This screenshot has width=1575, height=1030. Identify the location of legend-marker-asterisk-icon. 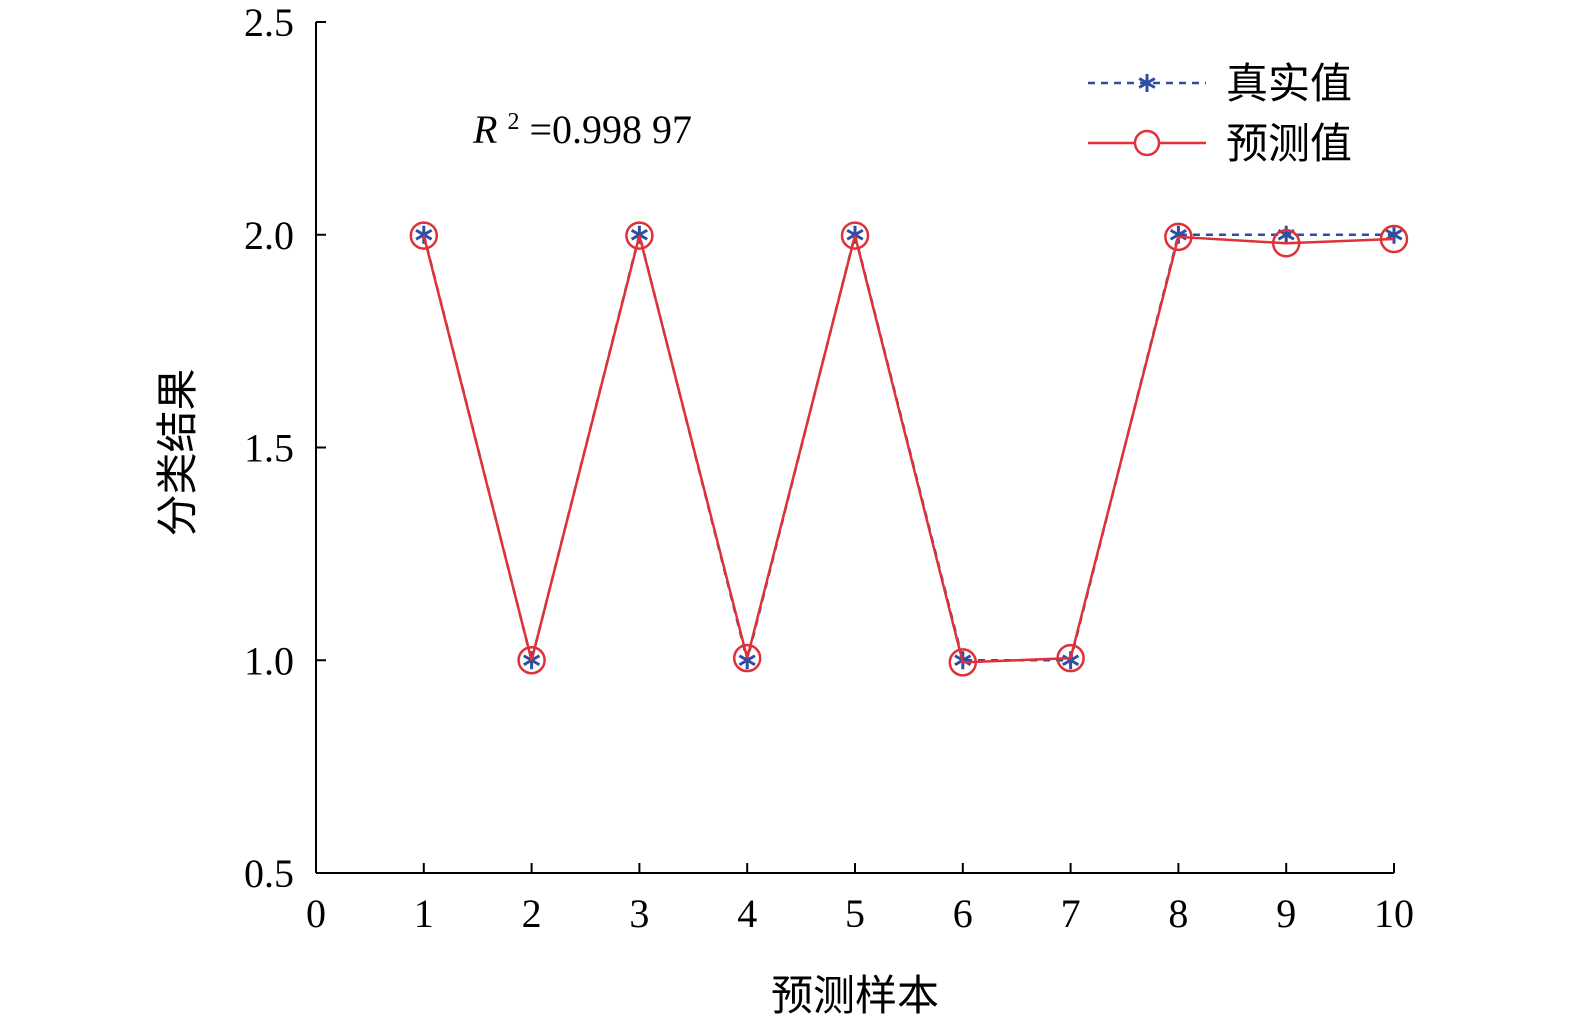
(1147, 83).